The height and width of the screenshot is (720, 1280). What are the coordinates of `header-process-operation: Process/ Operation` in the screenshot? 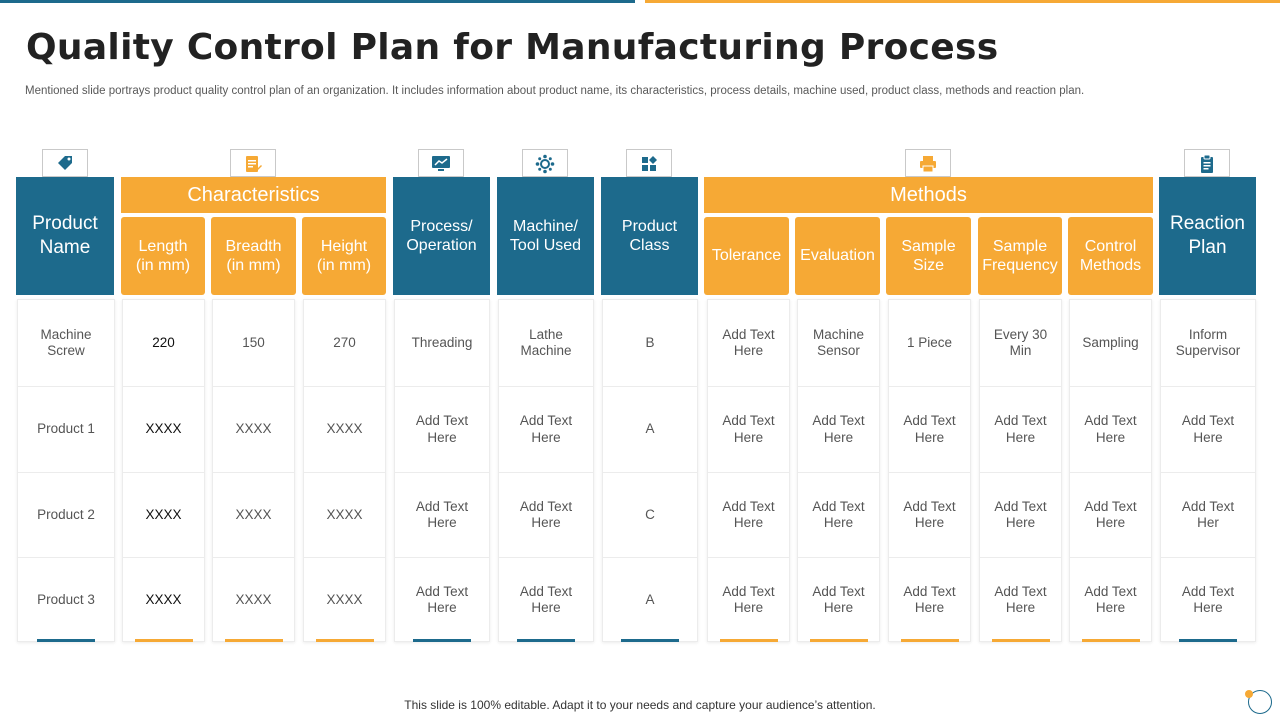 It's located at (441, 236).